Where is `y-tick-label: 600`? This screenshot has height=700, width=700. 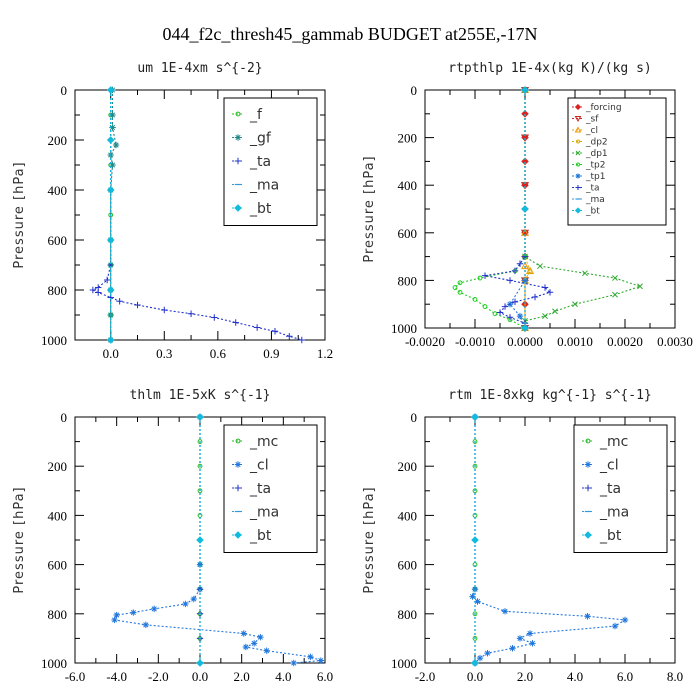
y-tick-label: 600 is located at coordinates (408, 565).